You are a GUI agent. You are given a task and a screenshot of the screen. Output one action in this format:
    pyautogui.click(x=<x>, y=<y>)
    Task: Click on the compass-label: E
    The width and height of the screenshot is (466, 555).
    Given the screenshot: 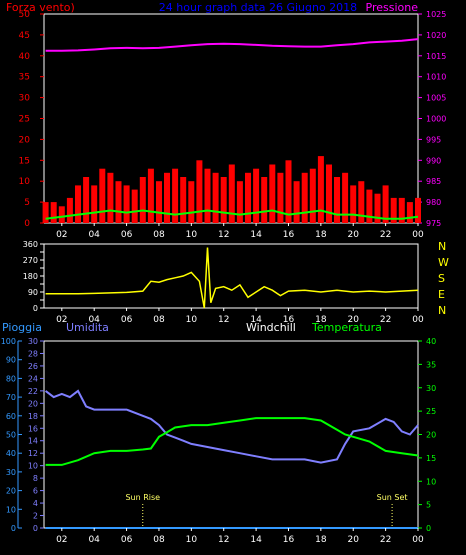 What is the action you would take?
    pyautogui.click(x=441, y=294)
    